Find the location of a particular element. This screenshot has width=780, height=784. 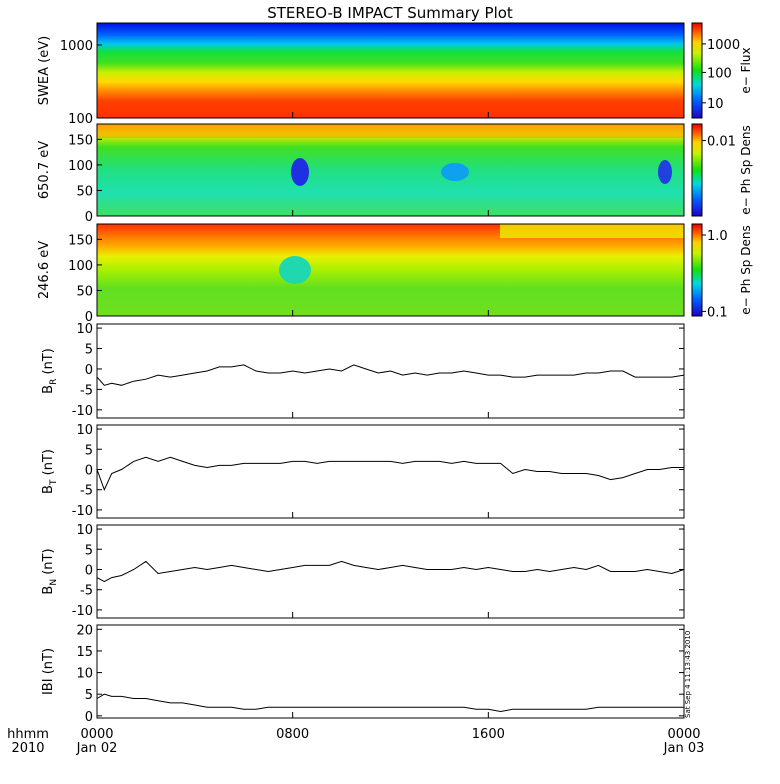

bn-panel: 10 5 0 -5 -10 BN (nT) is located at coordinates (363, 571).